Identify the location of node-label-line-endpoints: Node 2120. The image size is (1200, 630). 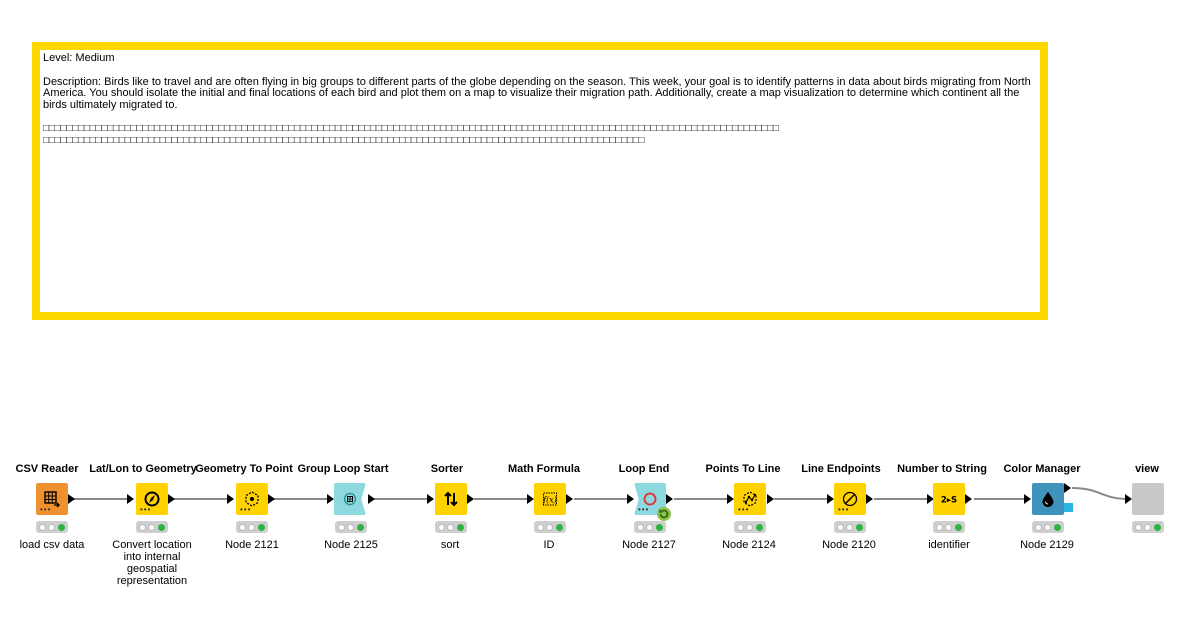
(849, 545).